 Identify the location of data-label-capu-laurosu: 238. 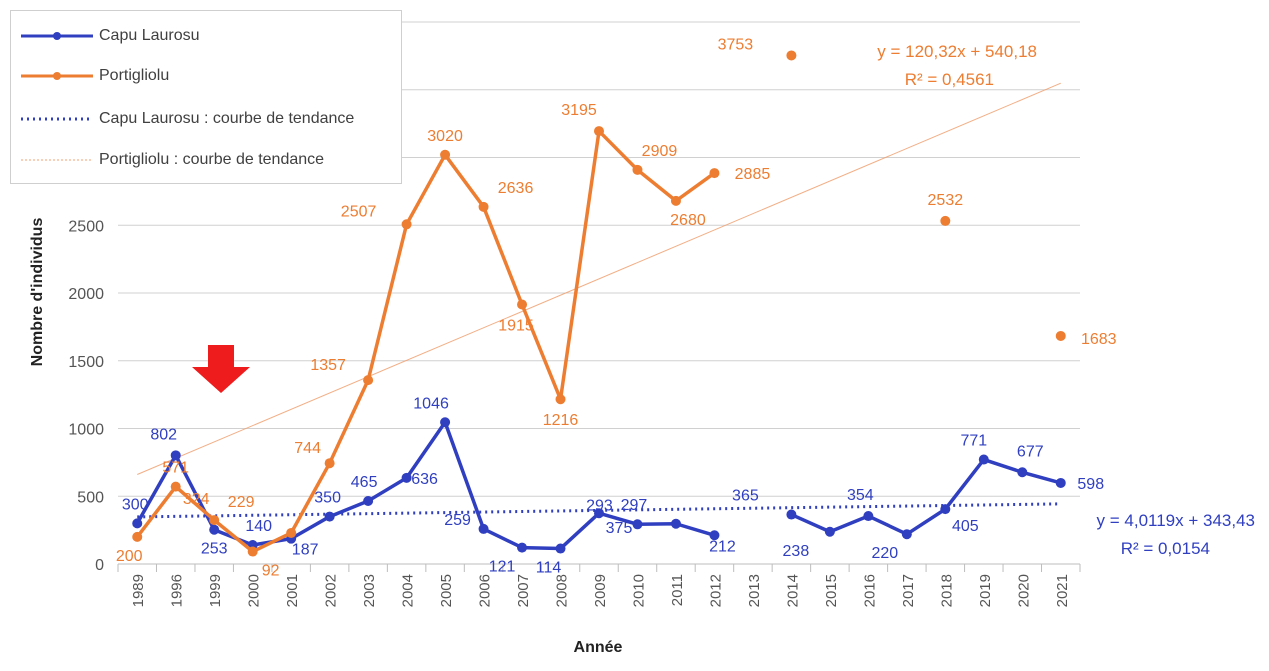
(796, 551).